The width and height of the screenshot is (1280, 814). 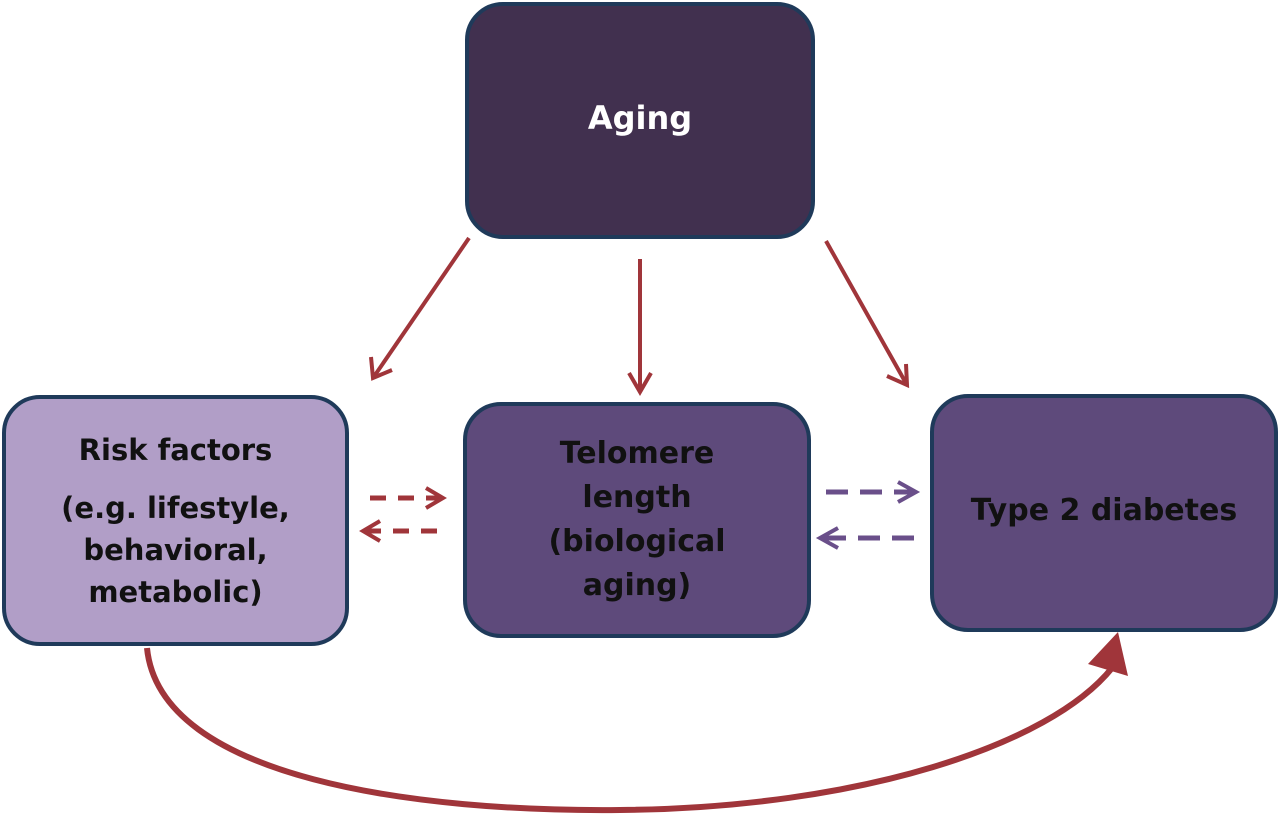 What do you see at coordinates (175, 449) in the screenshot?
I see `node-risk-factors-title: Risk factors` at bounding box center [175, 449].